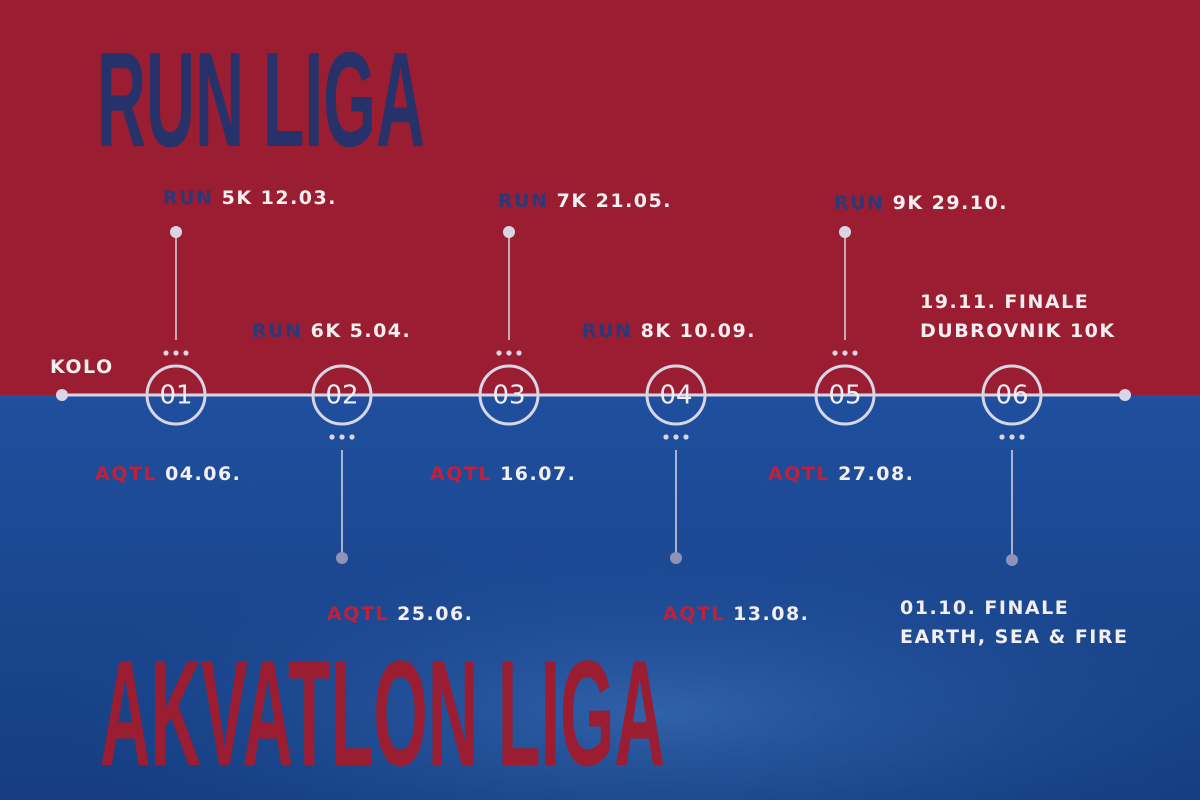 The height and width of the screenshot is (800, 1200). I want to click on aqtl-finale: 01.10. FINALE, so click(984, 608).